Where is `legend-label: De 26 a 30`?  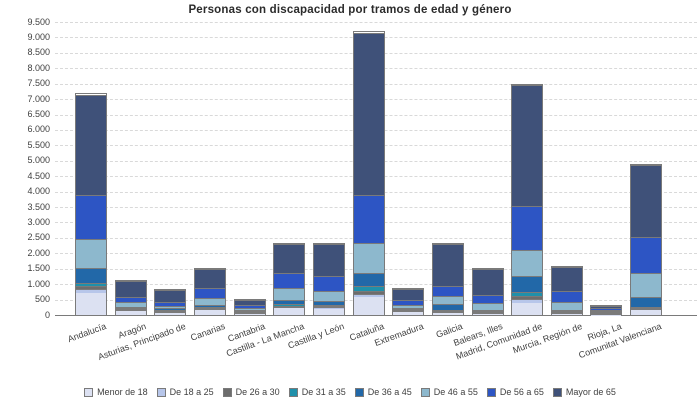
legend-label: De 26 a 30 is located at coordinates (257, 392).